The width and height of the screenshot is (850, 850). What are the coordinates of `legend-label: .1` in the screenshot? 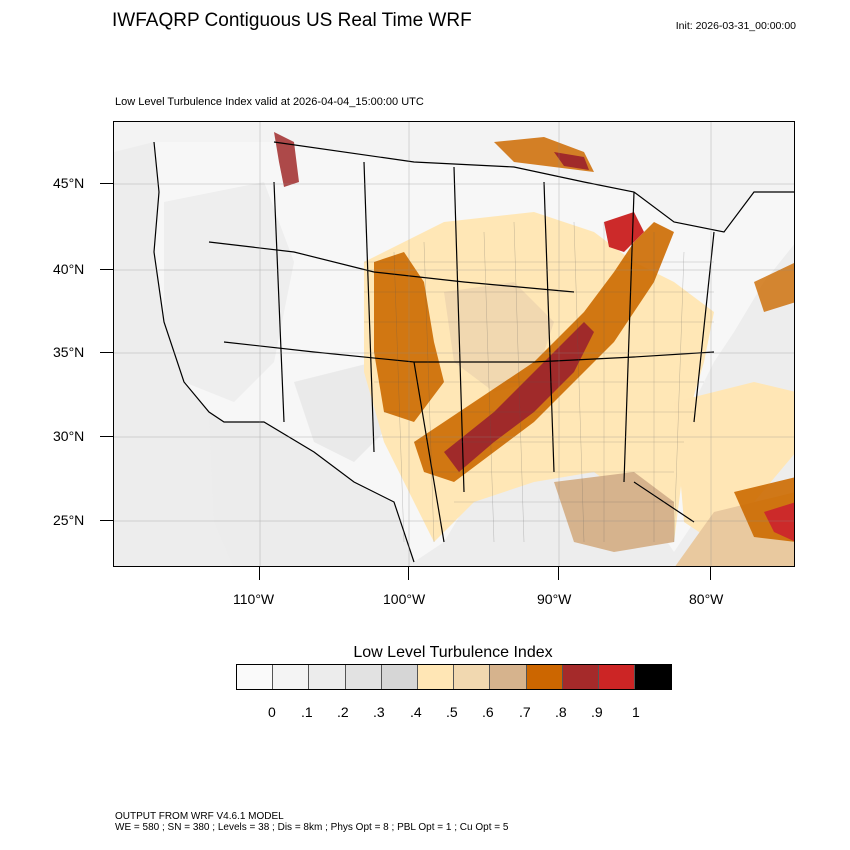 It's located at (307, 712).